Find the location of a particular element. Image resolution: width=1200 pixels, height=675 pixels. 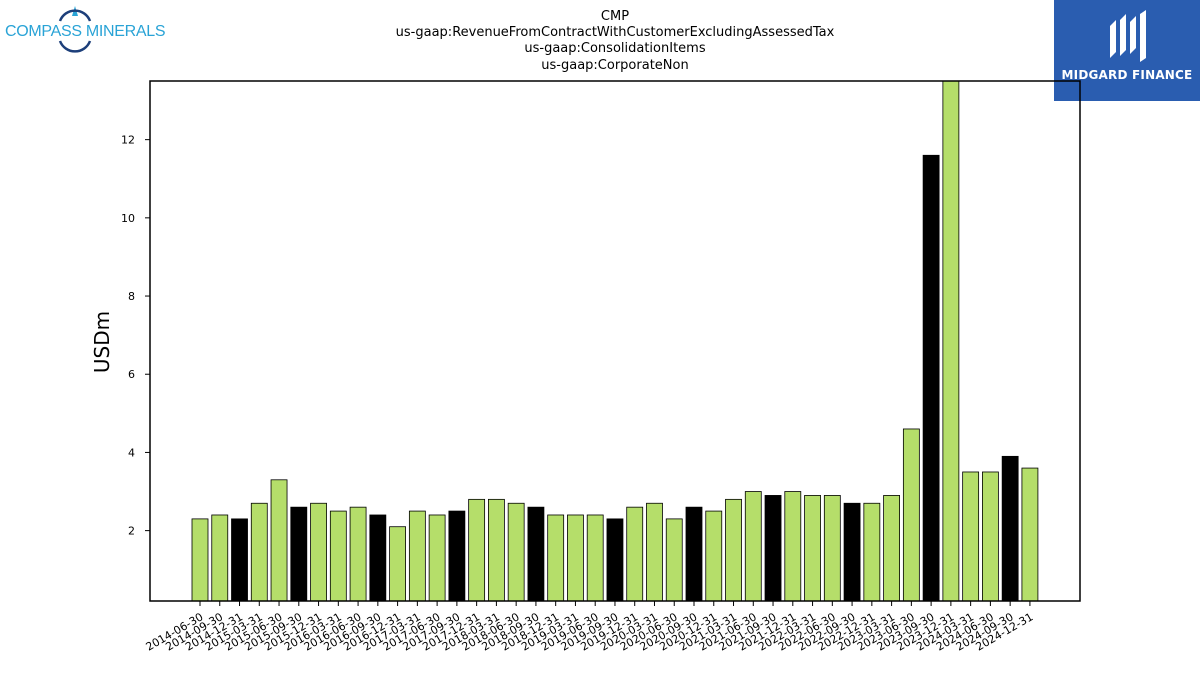

compass-logo-icon is located at coordinates (75, 29).